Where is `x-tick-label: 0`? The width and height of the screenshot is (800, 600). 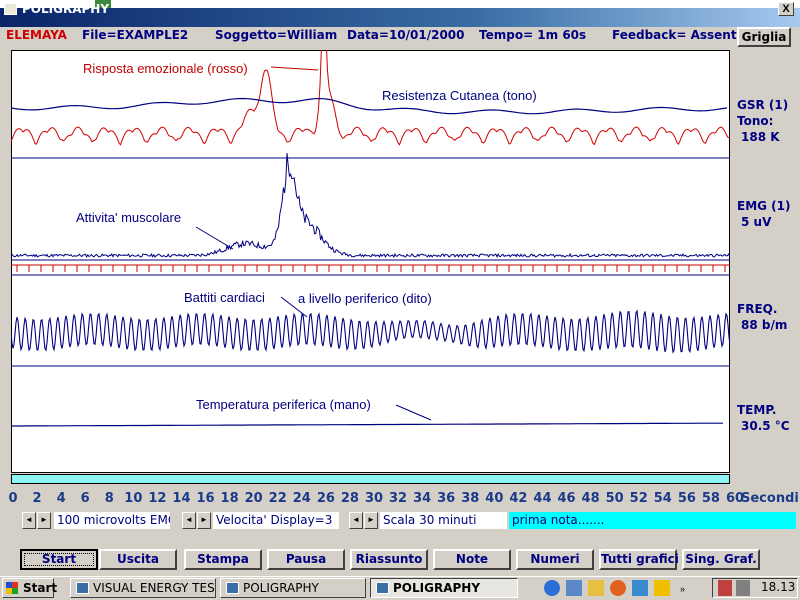 x-tick-label: 0 is located at coordinates (13, 498).